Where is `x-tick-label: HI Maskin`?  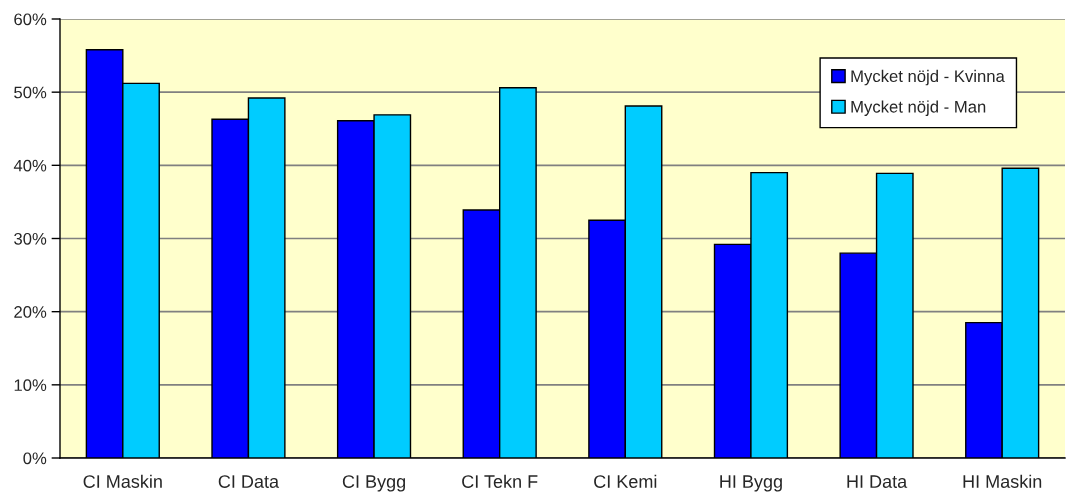
x-tick-label: HI Maskin is located at coordinates (1002, 481).